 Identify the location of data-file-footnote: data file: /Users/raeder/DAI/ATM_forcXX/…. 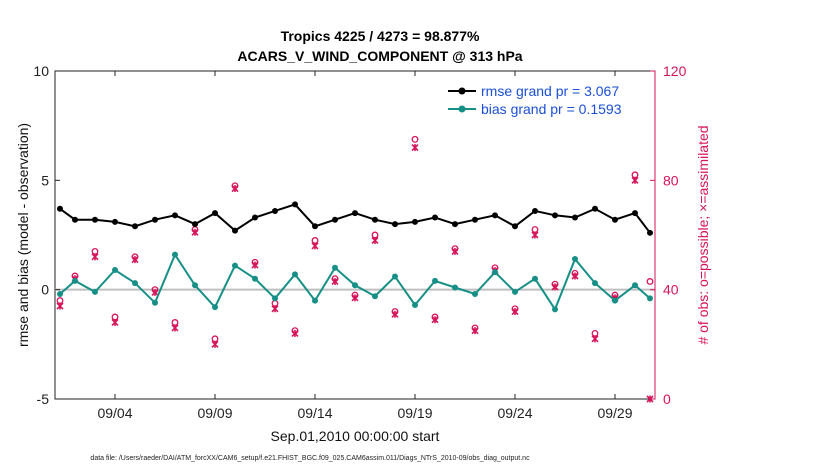
(310, 458).